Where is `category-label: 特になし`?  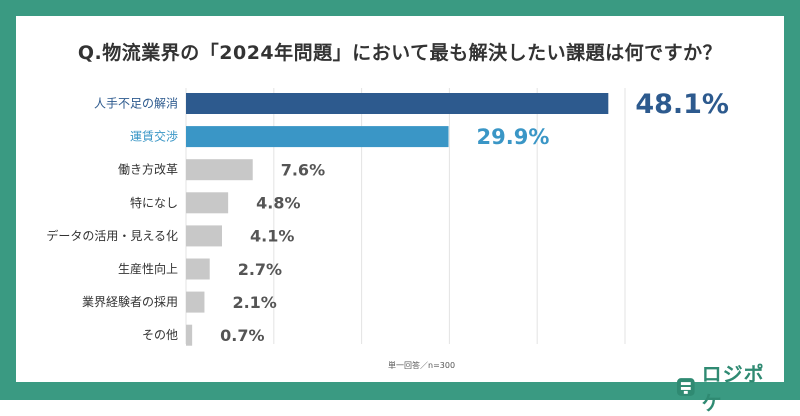 category-label: 特になし is located at coordinates (154, 202).